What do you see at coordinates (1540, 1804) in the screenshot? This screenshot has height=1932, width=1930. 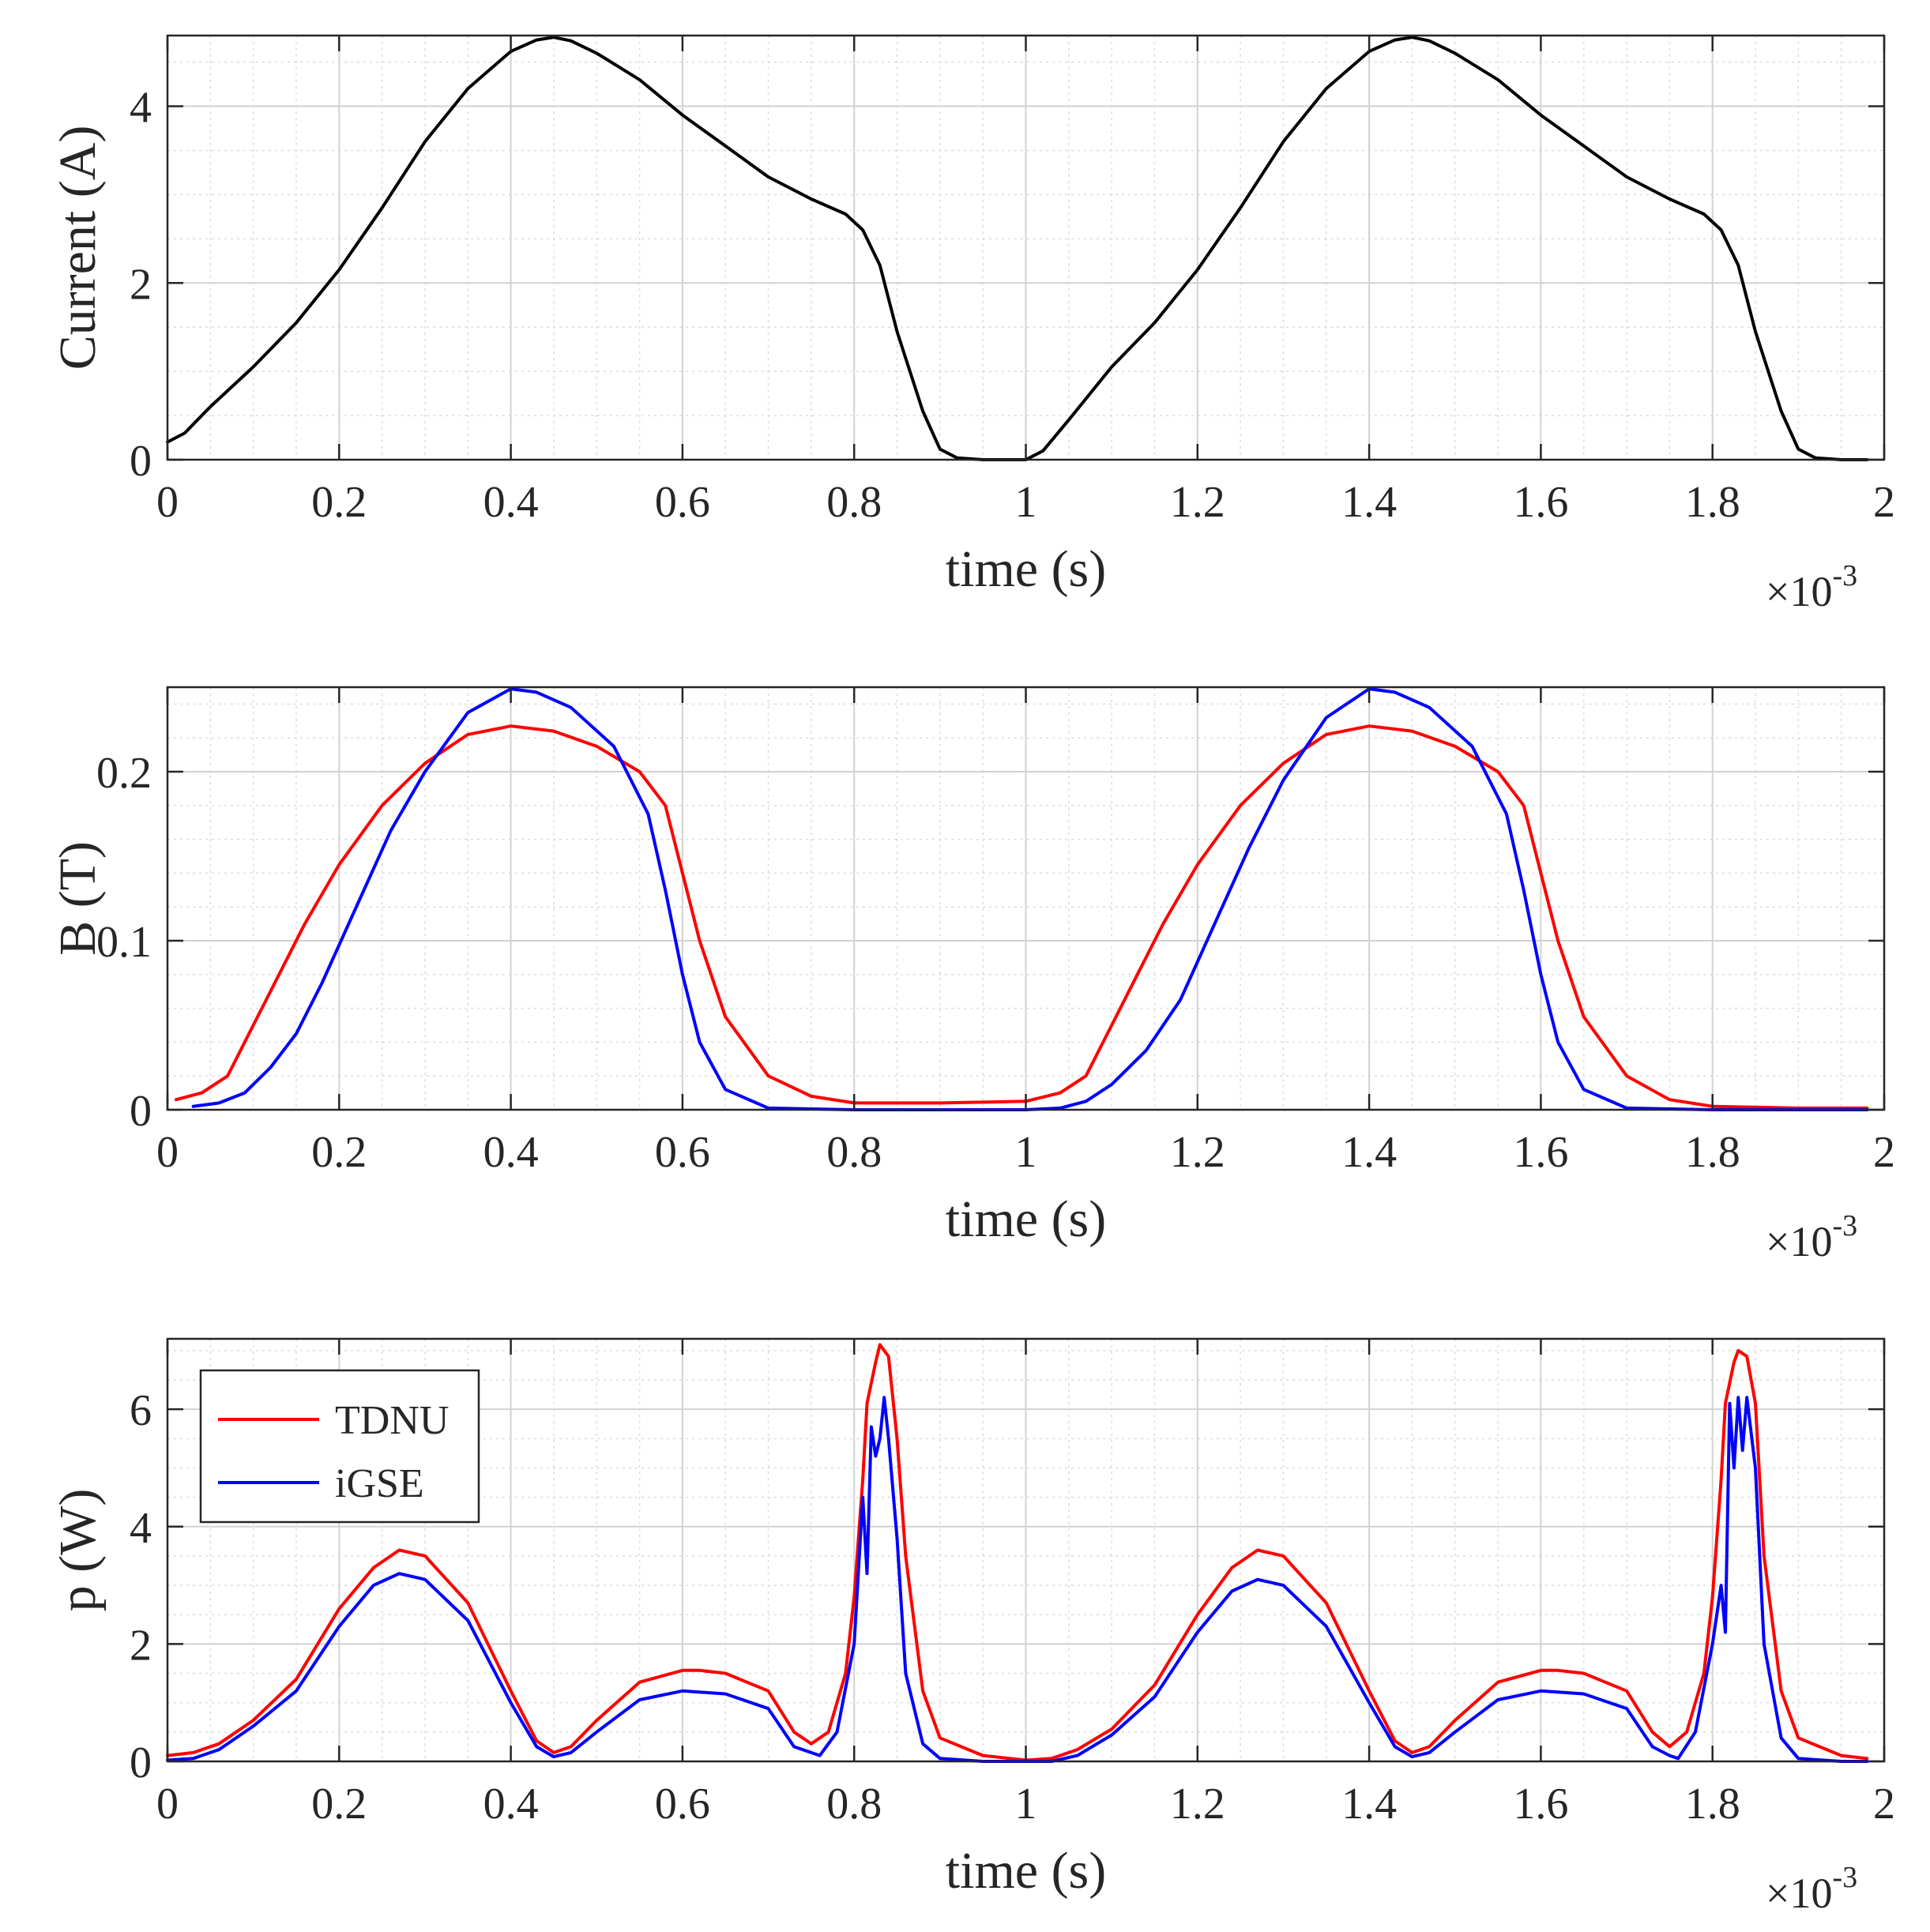 I see `power-xtick-label: 1.6` at bounding box center [1540, 1804].